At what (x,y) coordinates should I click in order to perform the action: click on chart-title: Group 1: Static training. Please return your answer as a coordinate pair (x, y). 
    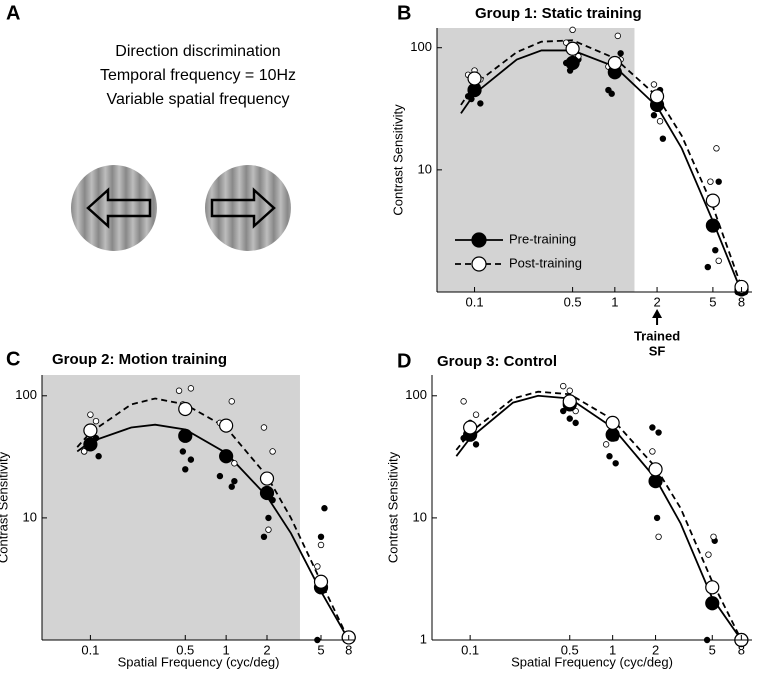
    Looking at the image, I should click on (558, 13).